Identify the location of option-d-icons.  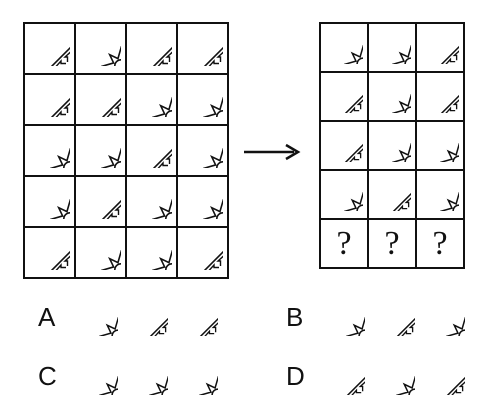
(396, 376).